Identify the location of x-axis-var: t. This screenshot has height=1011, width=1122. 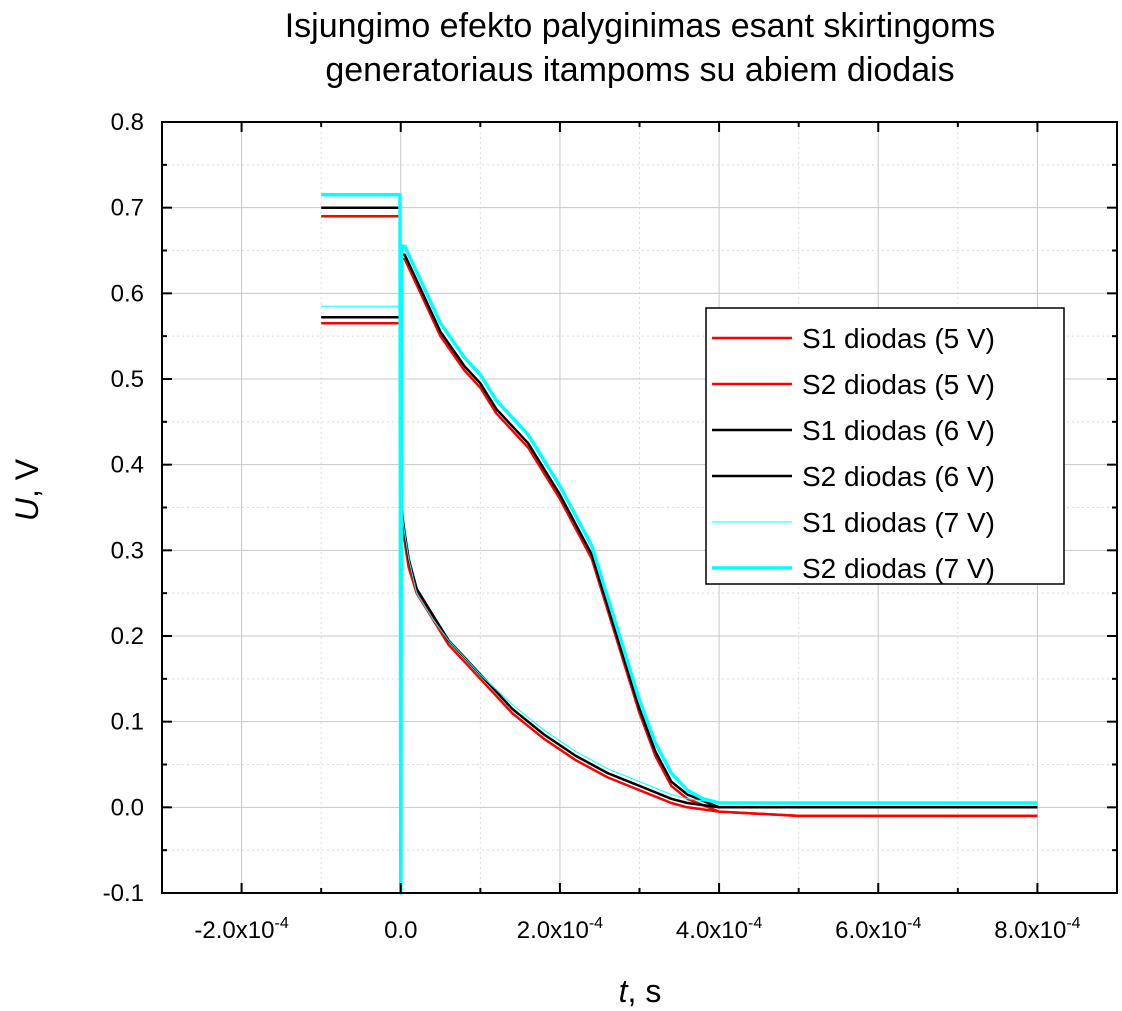
(624, 991).